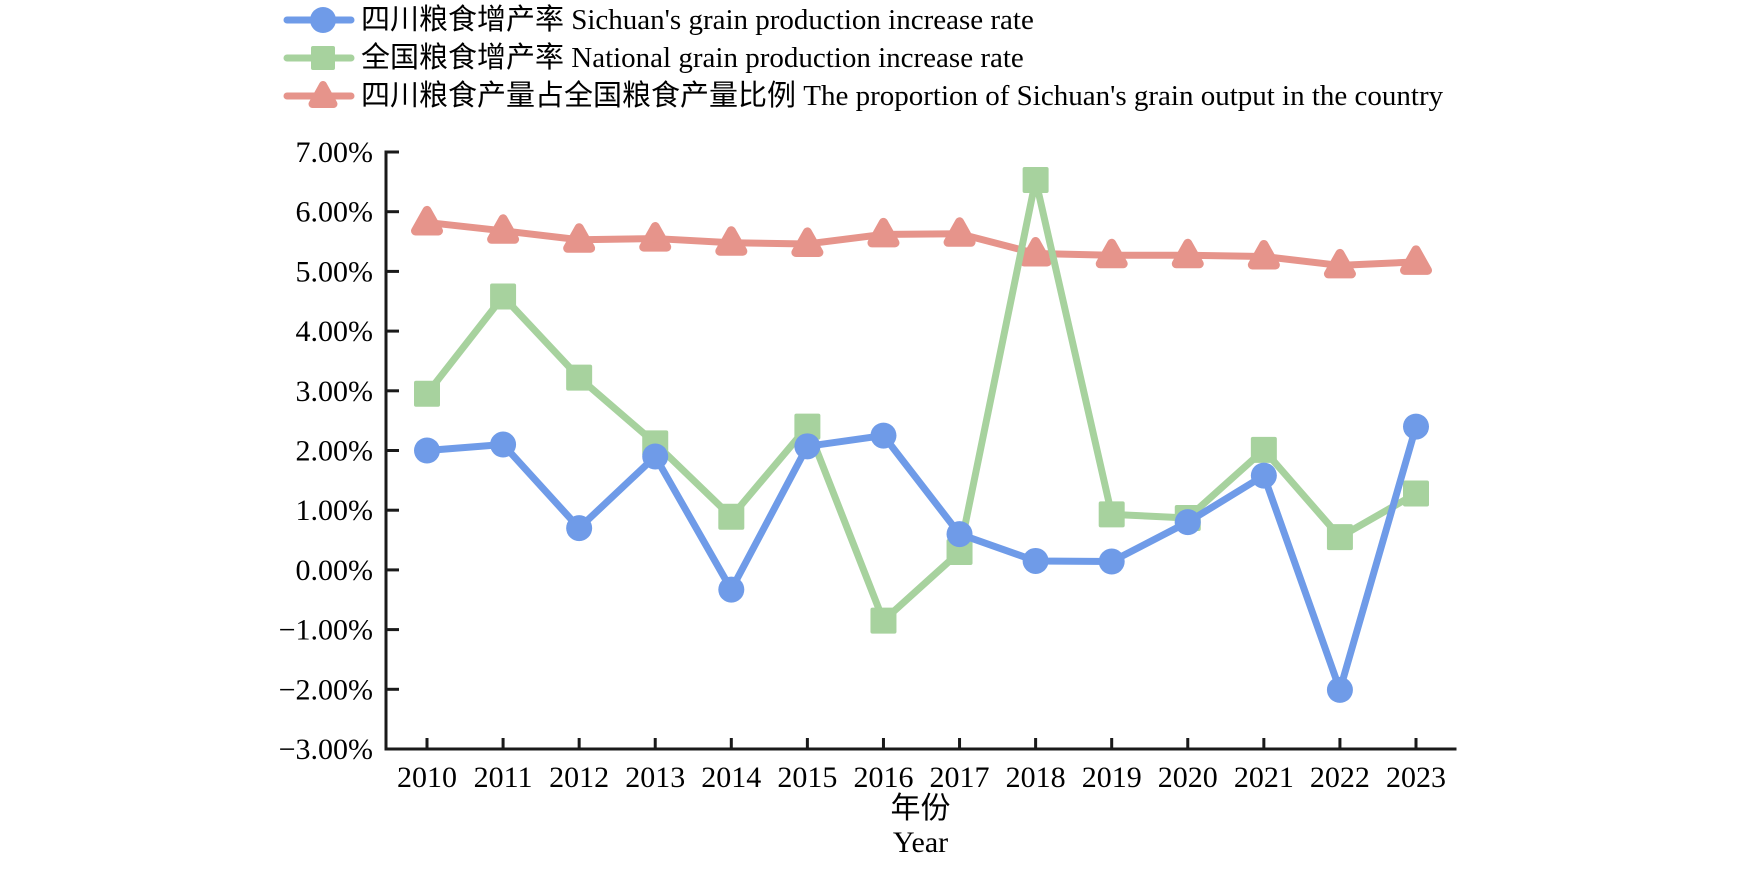 This screenshot has height=876, width=1751. What do you see at coordinates (335, 451) in the screenshot?
I see `y-tick-label: 2.00%` at bounding box center [335, 451].